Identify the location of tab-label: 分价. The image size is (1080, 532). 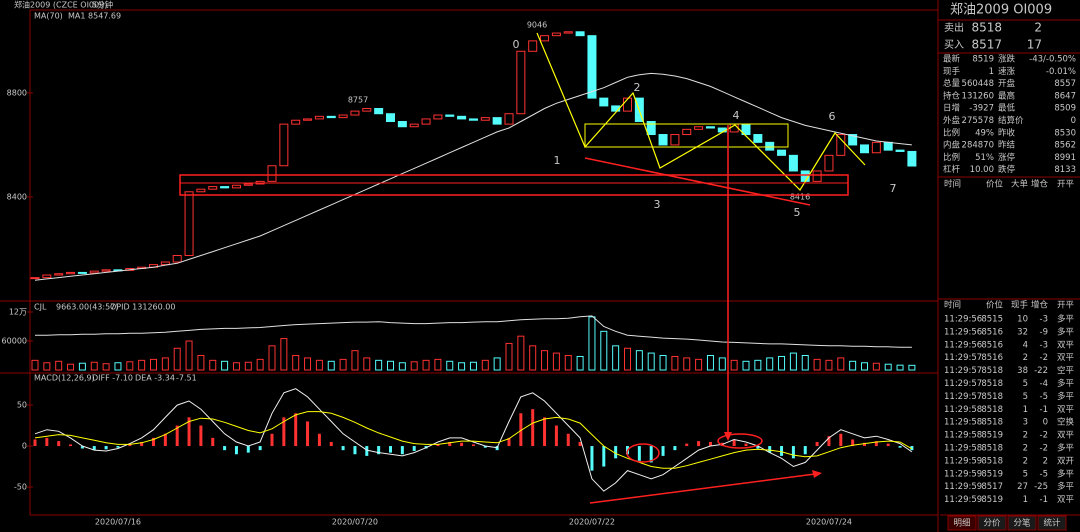
(992, 524).